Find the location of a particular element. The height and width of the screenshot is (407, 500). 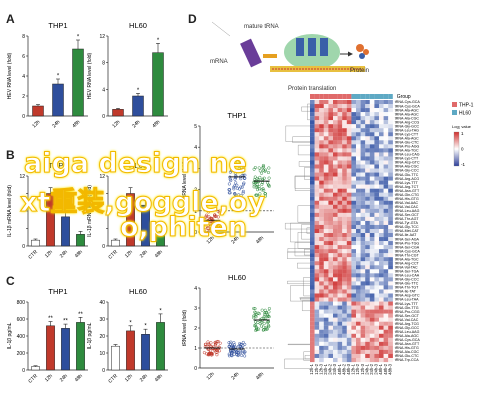

row-label: tRNA-His-GTG is located at coordinates (407, 348).